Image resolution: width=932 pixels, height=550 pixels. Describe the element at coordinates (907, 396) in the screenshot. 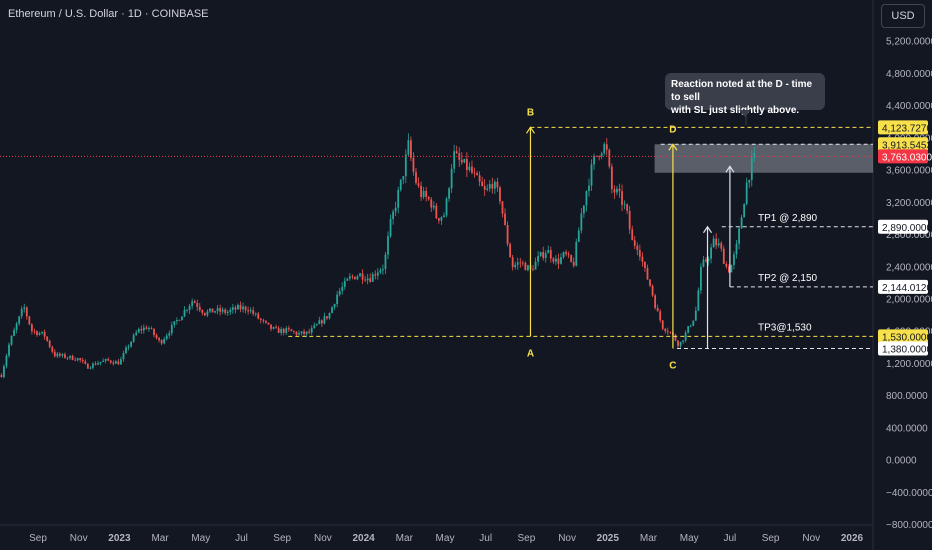

I see `y-tick-label: 800.0000` at that location.